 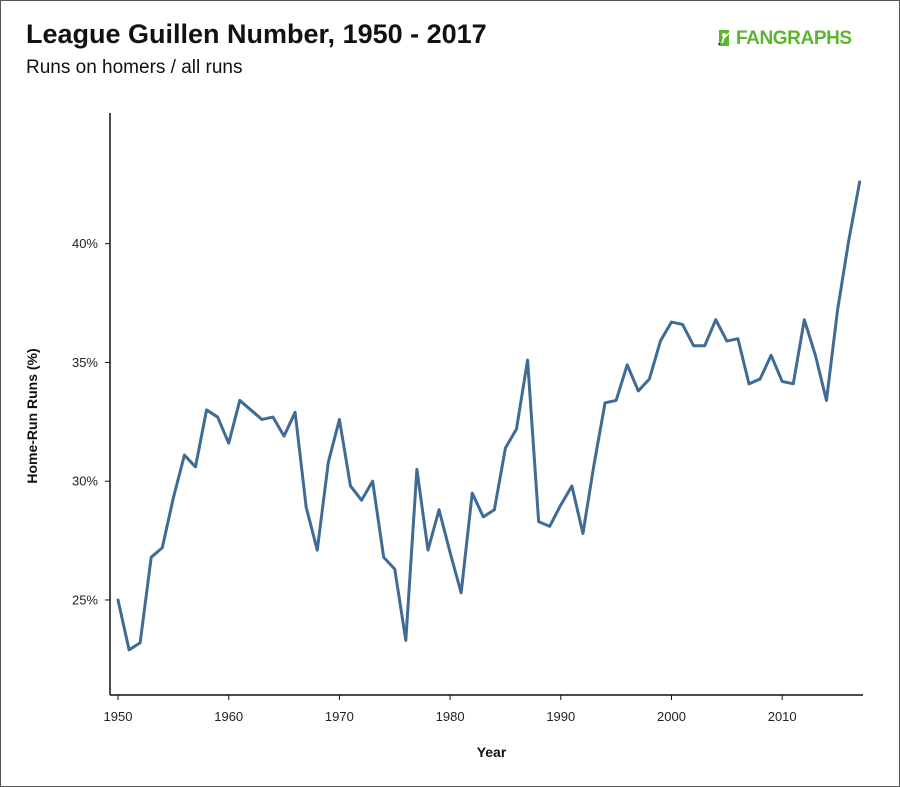 I want to click on x-tick-label: 1970, so click(x=339, y=716).